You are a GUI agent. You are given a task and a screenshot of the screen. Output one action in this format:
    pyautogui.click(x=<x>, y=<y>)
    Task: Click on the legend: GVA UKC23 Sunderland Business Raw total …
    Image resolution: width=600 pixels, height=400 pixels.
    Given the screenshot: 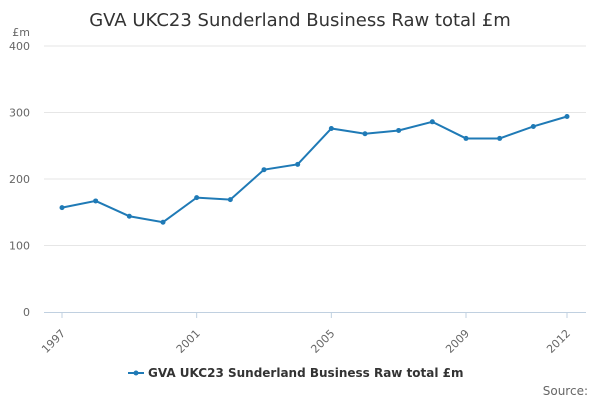 What is the action you would take?
    pyautogui.click(x=296, y=373)
    